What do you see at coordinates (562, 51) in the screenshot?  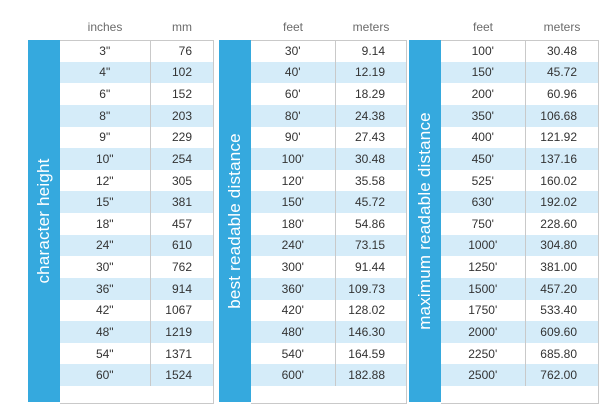 I see `metric-cell: 30.48` at bounding box center [562, 51].